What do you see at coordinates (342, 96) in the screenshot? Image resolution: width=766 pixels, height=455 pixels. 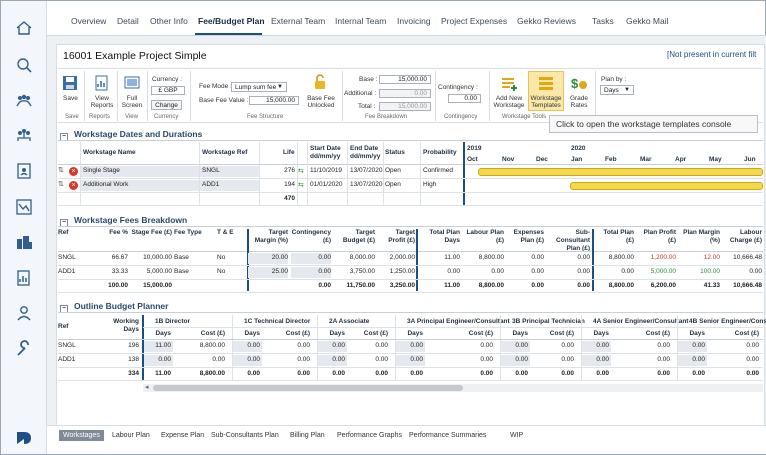 I see `ribbon-separator` at bounding box center [342, 96].